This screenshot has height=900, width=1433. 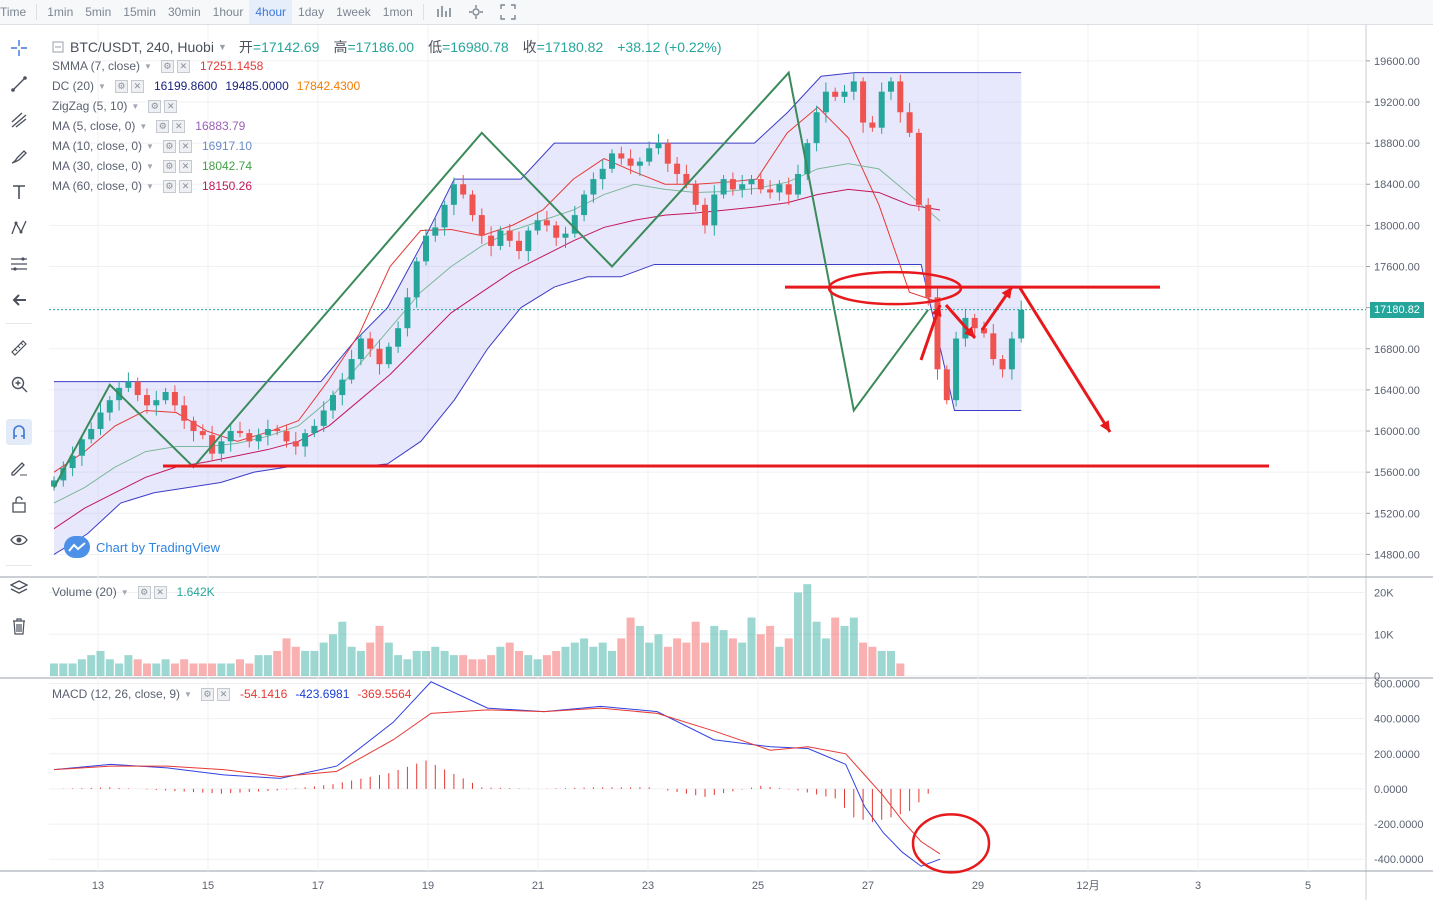 I want to click on timeframe-4hour: 4hour, so click(x=271, y=12).